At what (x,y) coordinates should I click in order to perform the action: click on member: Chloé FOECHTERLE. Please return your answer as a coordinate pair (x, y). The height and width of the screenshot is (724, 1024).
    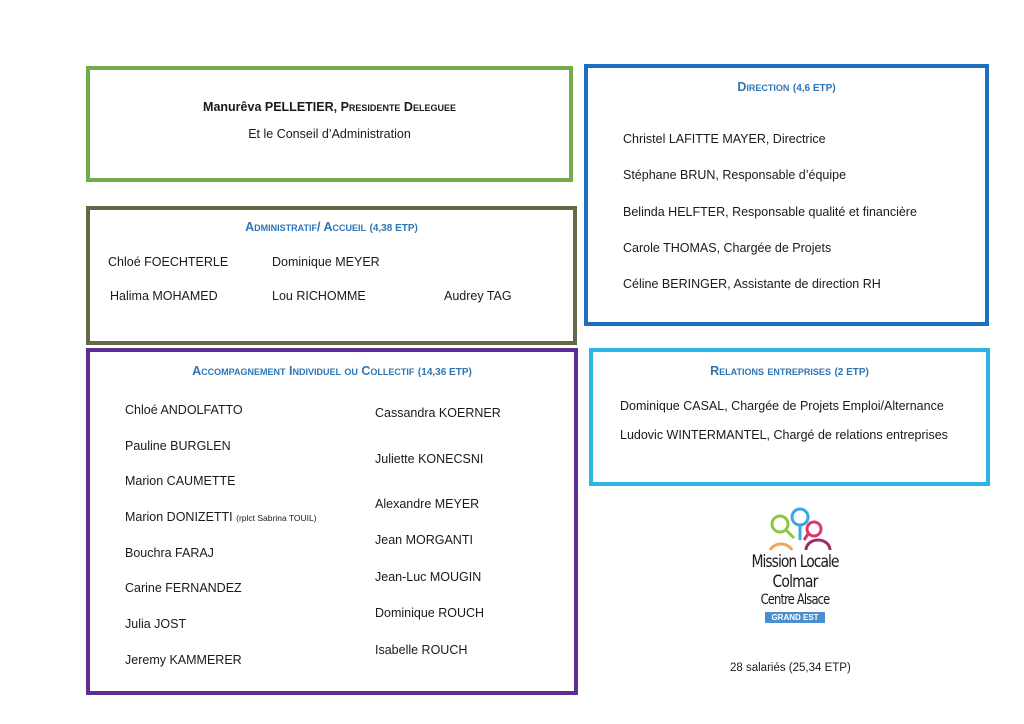
    Looking at the image, I should click on (168, 262).